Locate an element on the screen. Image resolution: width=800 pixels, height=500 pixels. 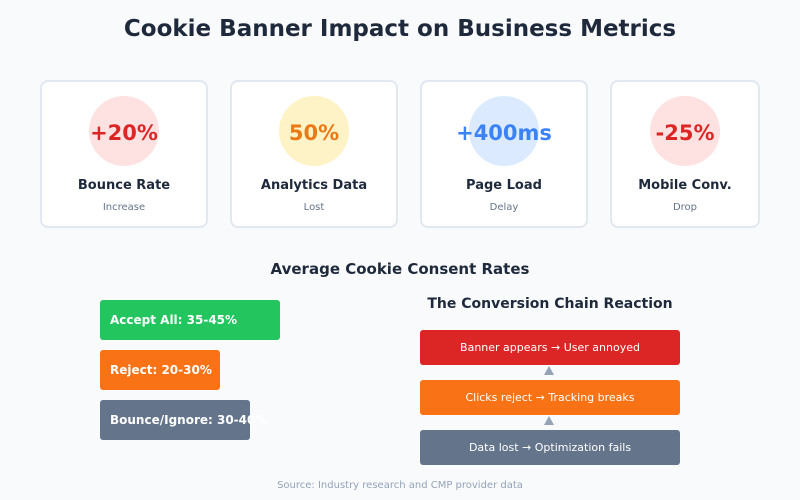
metric-value: -25% is located at coordinates (685, 133).